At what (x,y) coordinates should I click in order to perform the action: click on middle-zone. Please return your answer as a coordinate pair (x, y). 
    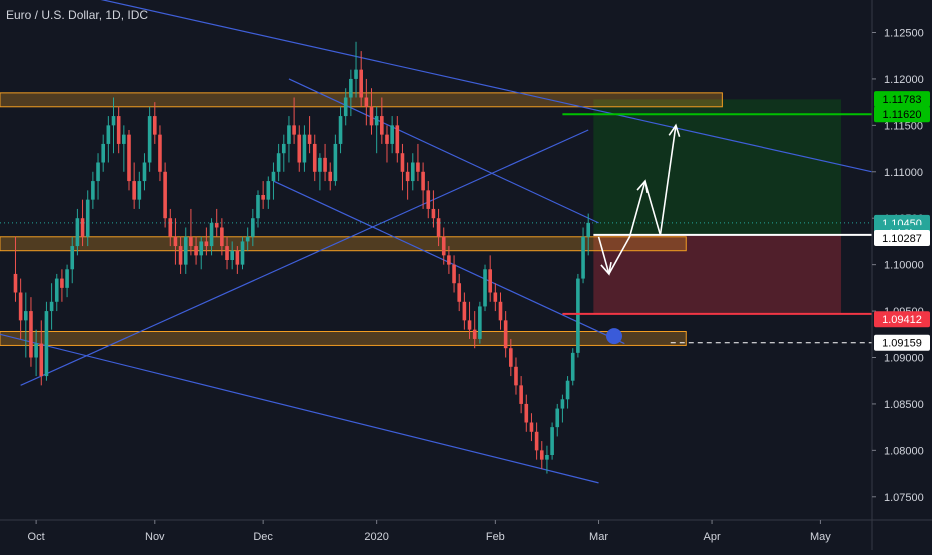
    Looking at the image, I should click on (343, 244).